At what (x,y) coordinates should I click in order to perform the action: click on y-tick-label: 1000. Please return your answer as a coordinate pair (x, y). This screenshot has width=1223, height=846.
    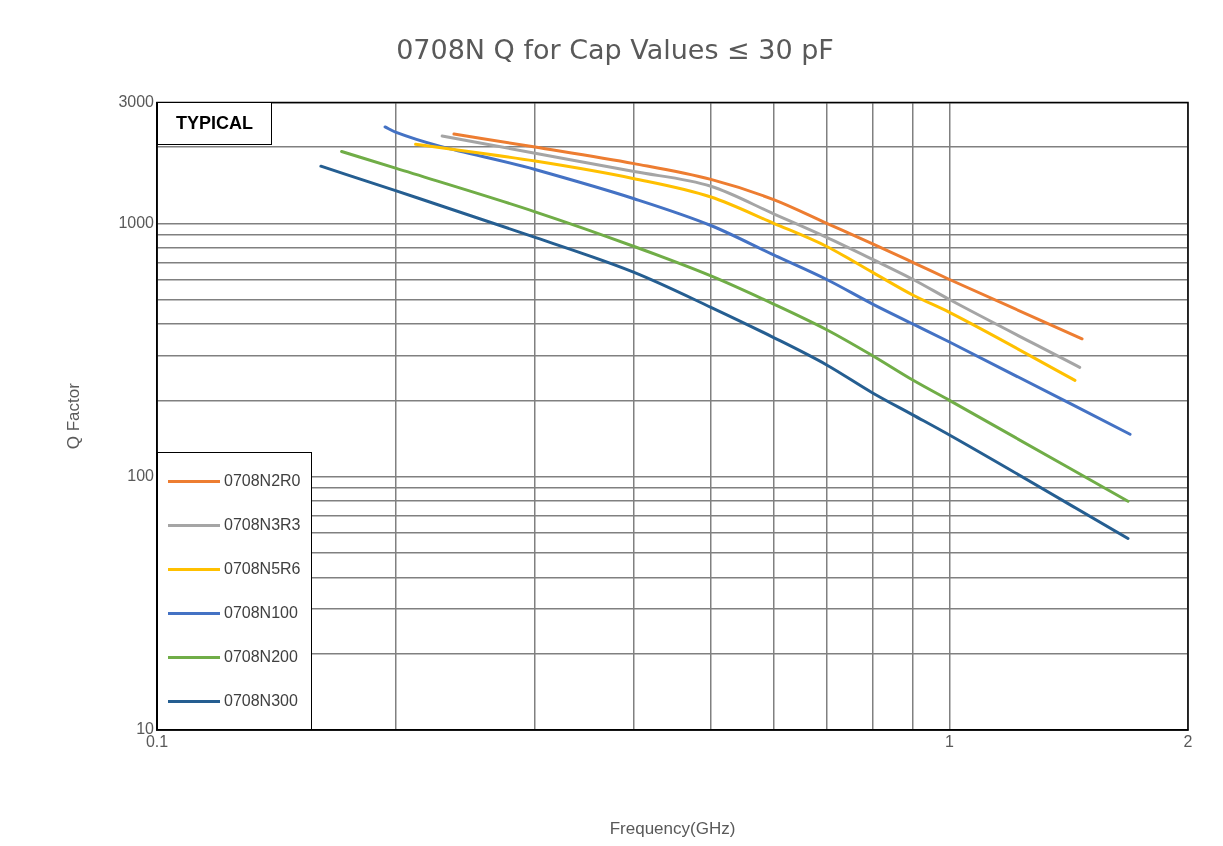
    Looking at the image, I should click on (136, 222).